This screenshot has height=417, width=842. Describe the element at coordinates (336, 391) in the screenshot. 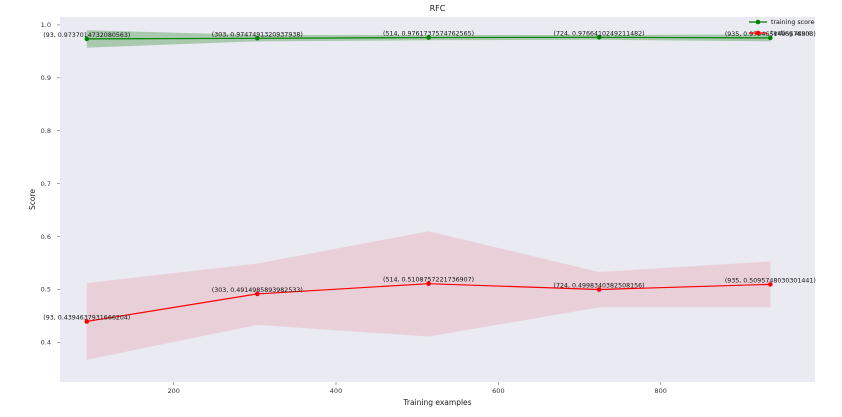

I see `x-tick-label: 400` at that location.